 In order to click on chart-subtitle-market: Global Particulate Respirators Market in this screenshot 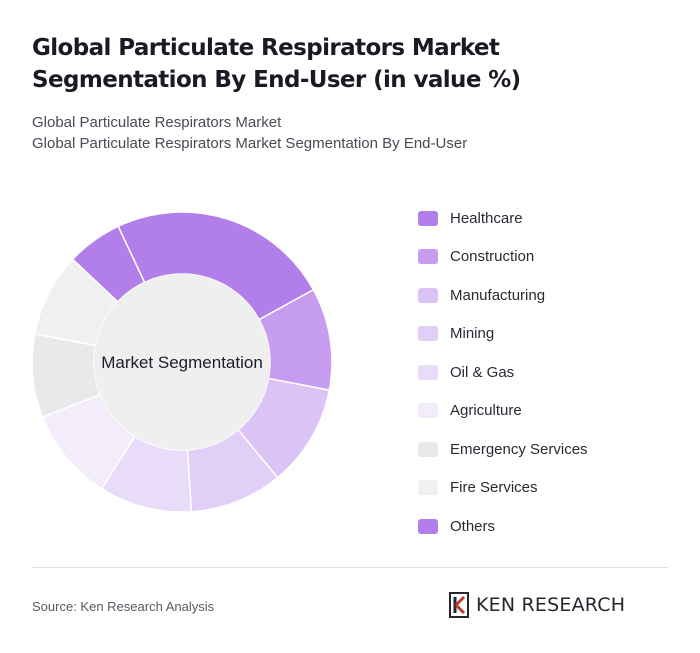, I will do `click(157, 122)`.